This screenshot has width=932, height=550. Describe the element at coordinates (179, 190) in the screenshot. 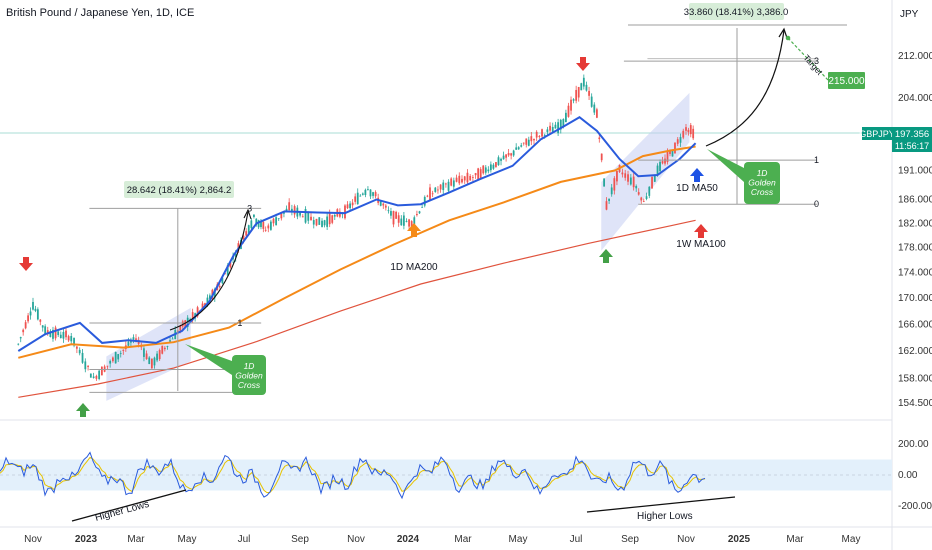

I see `past-measure-label: 28.642 (18.41%) 2,864.2` at that location.